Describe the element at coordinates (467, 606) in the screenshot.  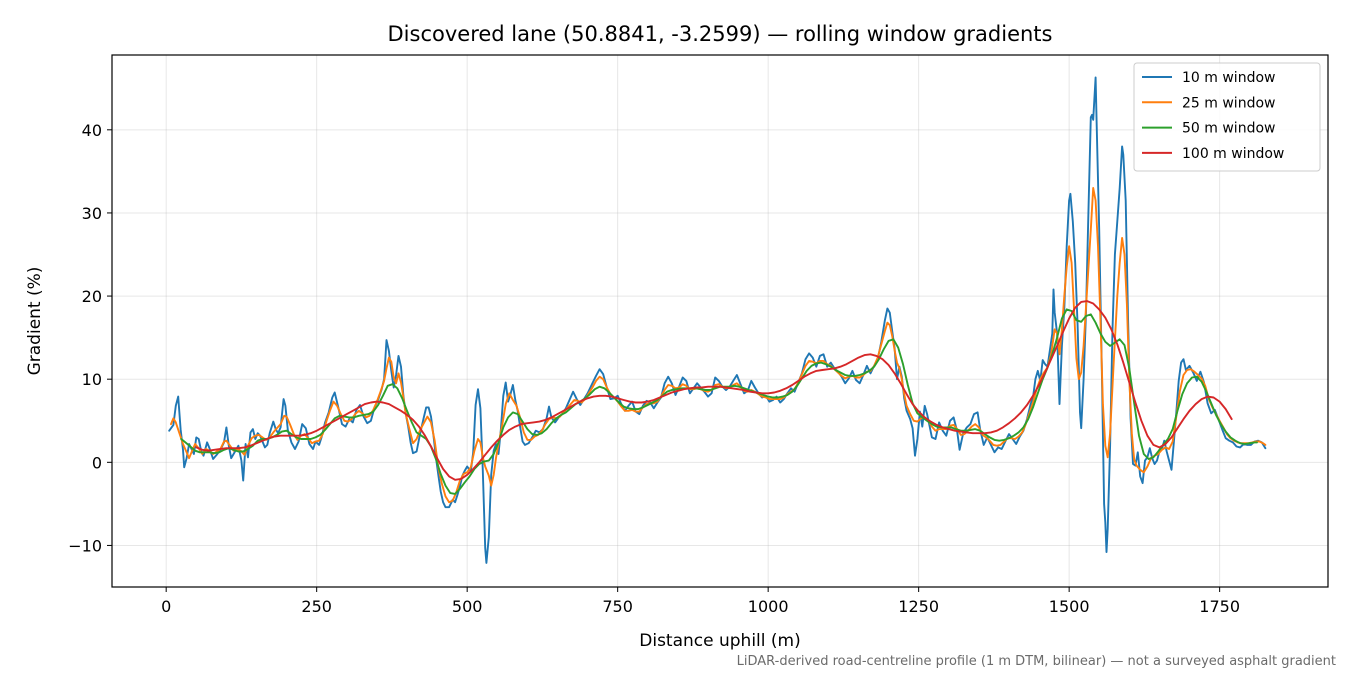
I see `x-tick-label: 500` at that location.